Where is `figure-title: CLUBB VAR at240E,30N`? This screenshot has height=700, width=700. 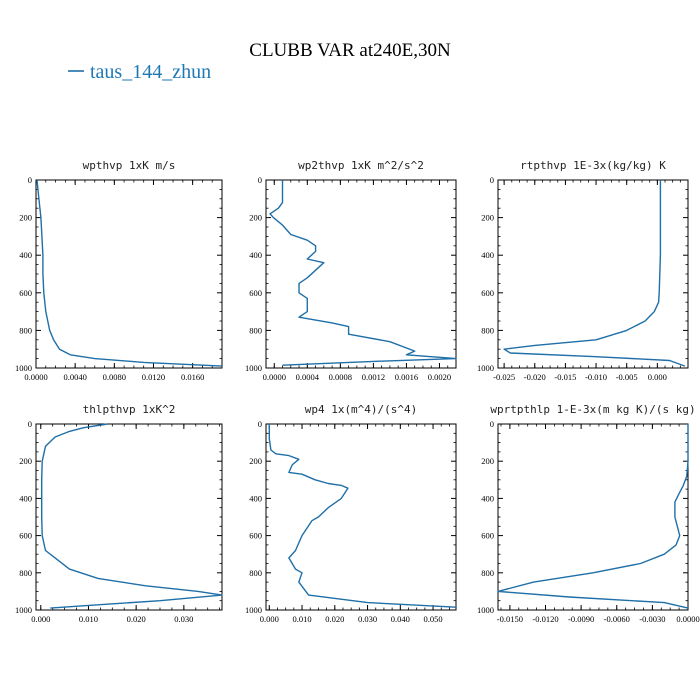
figure-title: CLUBB VAR at240E,30N is located at coordinates (350, 50).